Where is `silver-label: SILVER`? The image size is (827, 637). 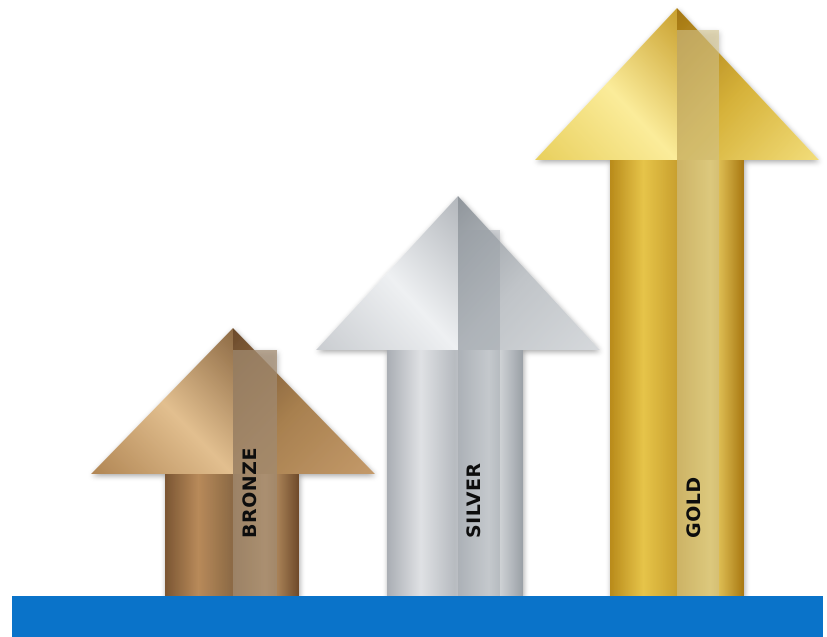 silver-label: SILVER is located at coordinates (474, 500).